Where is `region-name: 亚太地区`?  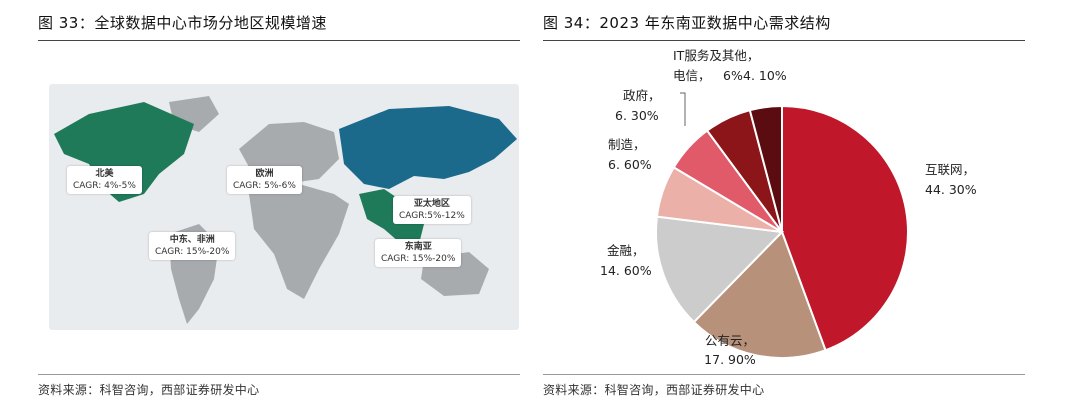 region-name: 亚太地区 is located at coordinates (431, 204).